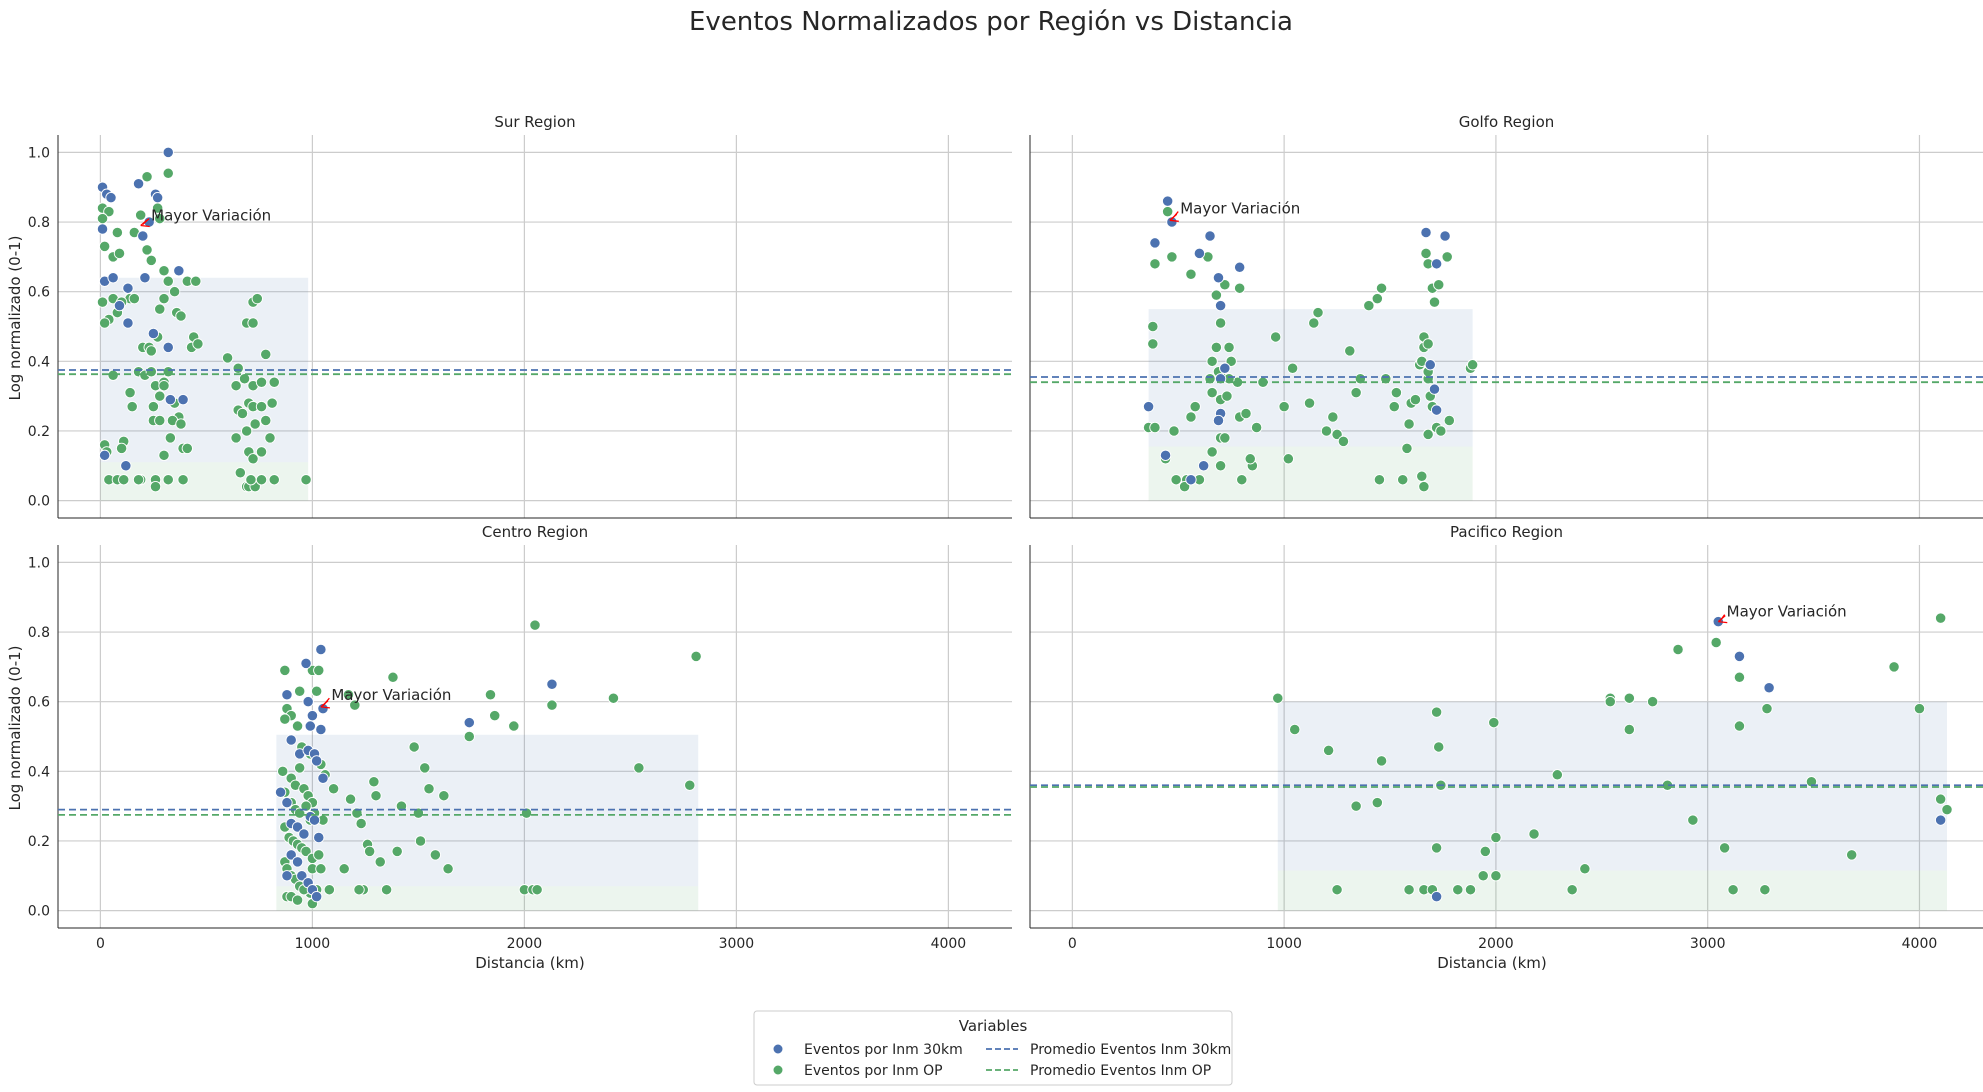 This screenshot has width=1983, height=1092. Describe the element at coordinates (39, 362) in the screenshot. I see `y-tick-label: 0.4` at that location.